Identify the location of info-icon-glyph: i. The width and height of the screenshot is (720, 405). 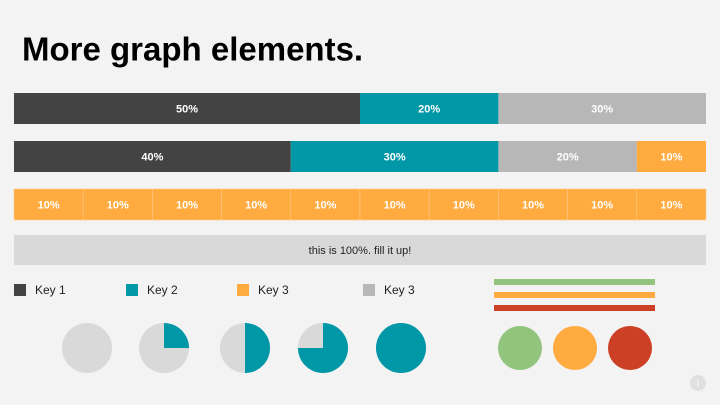
(698, 384).